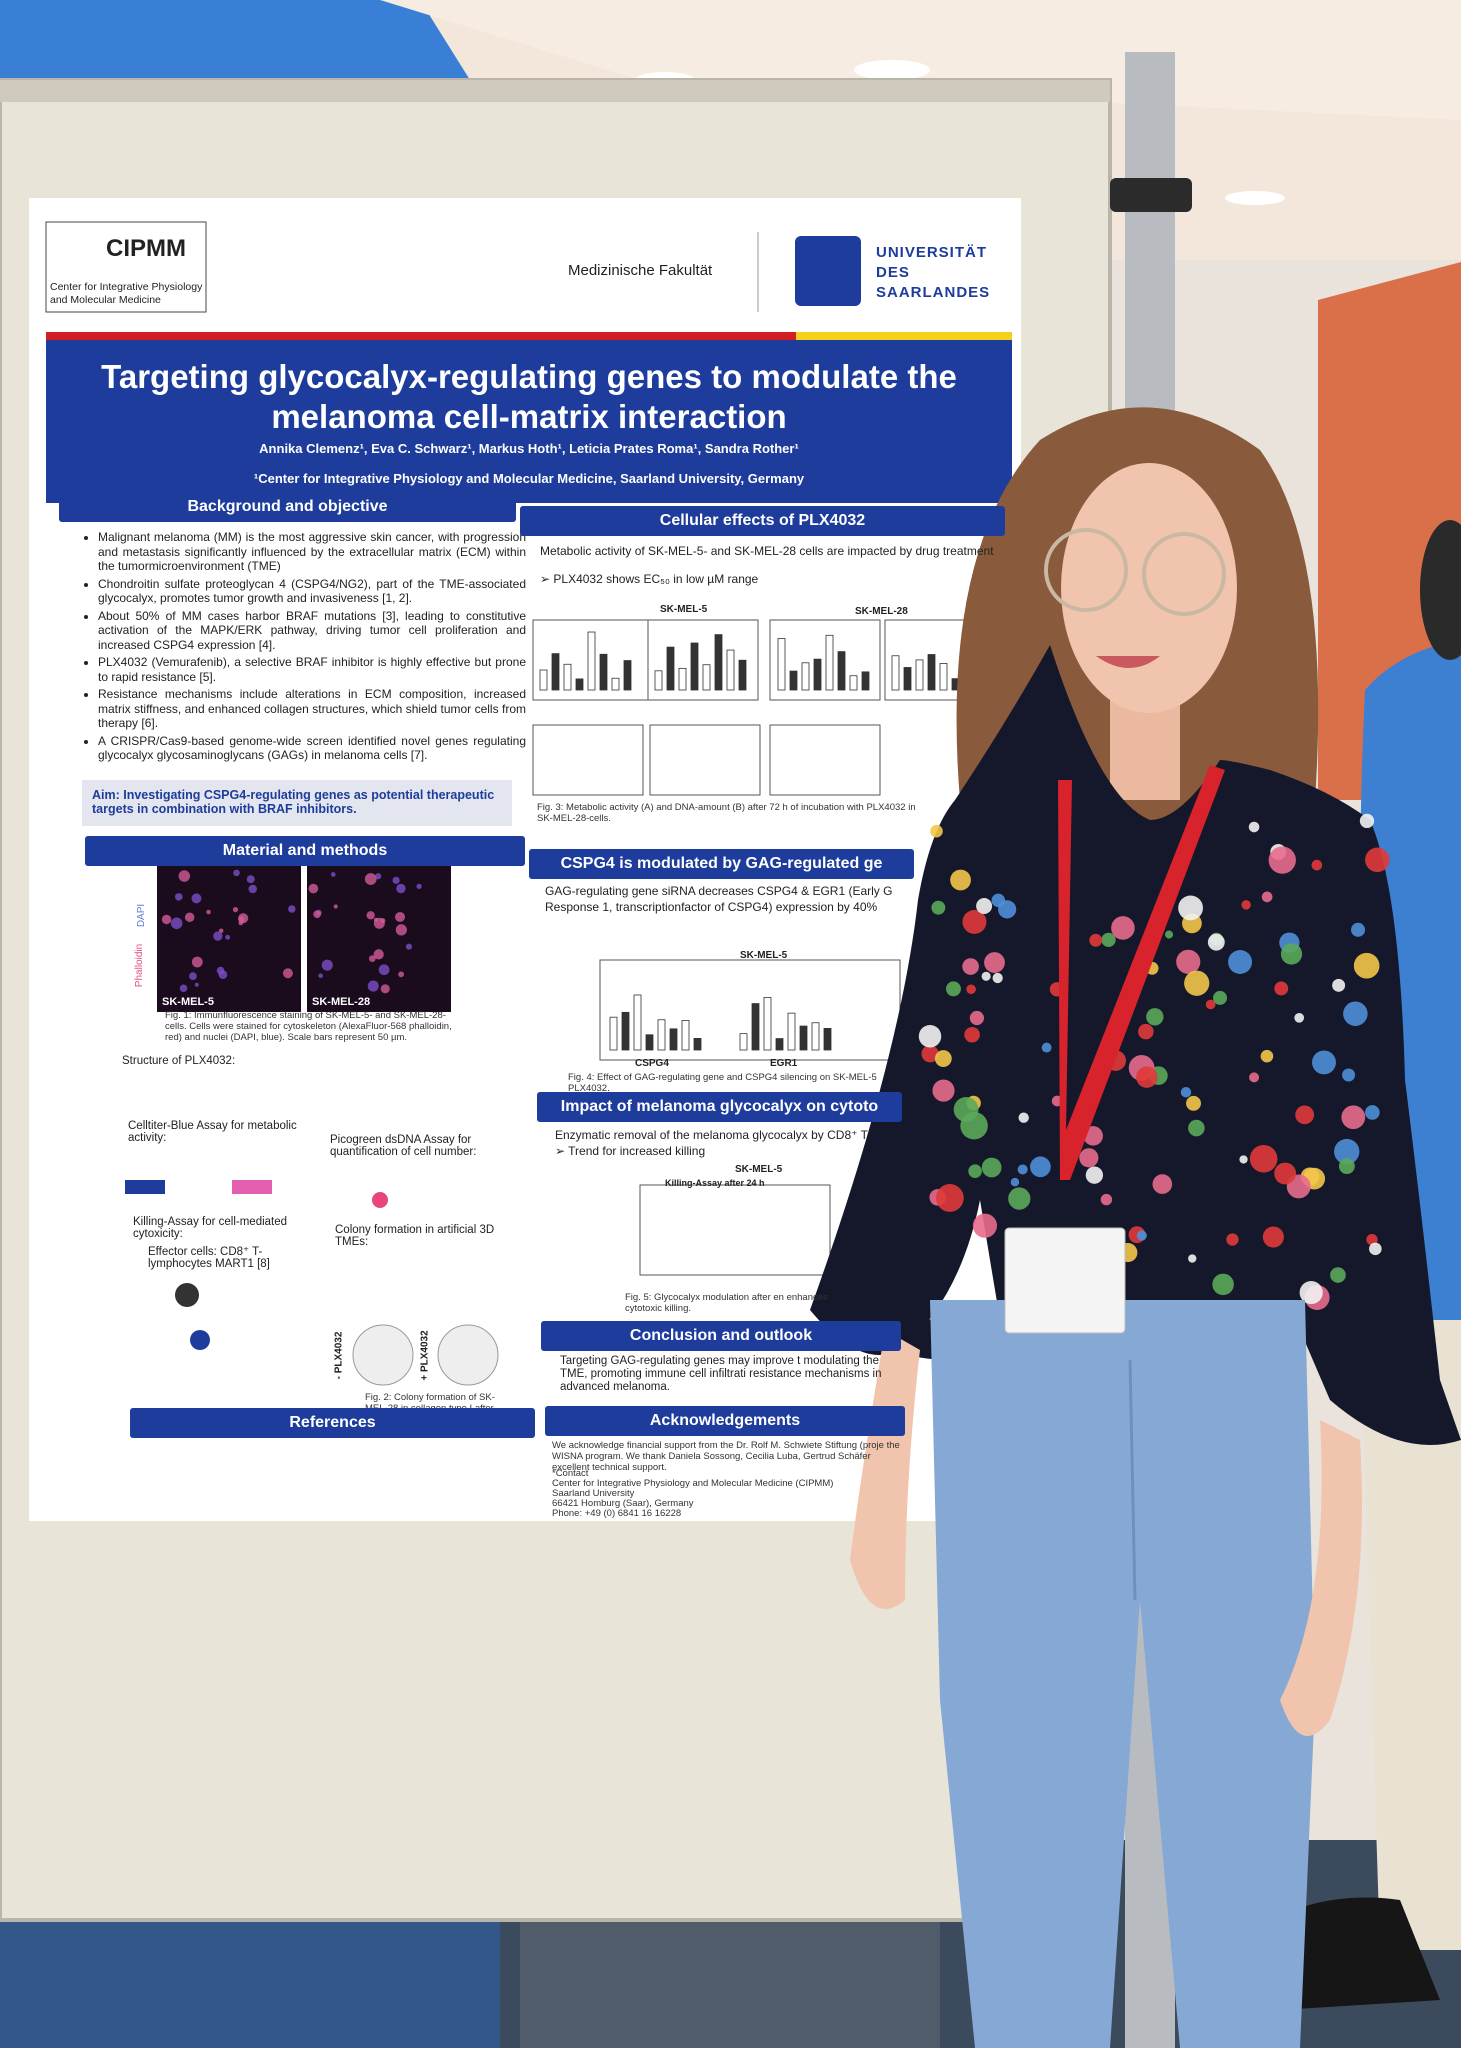 Image resolution: width=1461 pixels, height=2048 pixels. I want to click on pole-clamp, so click(1151, 195).